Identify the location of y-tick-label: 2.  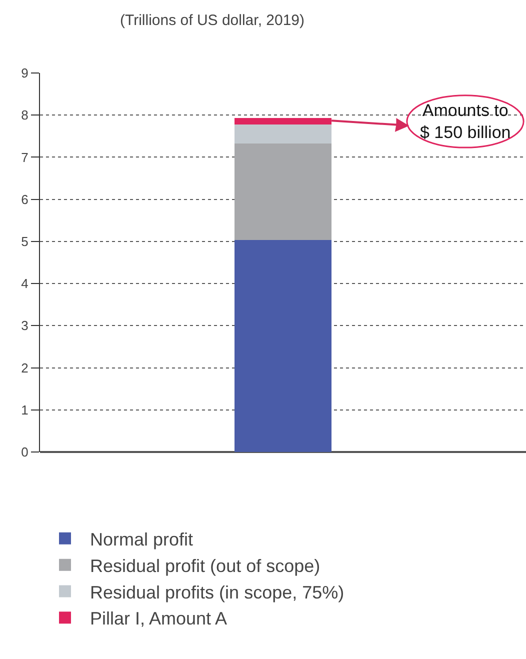
(24, 368).